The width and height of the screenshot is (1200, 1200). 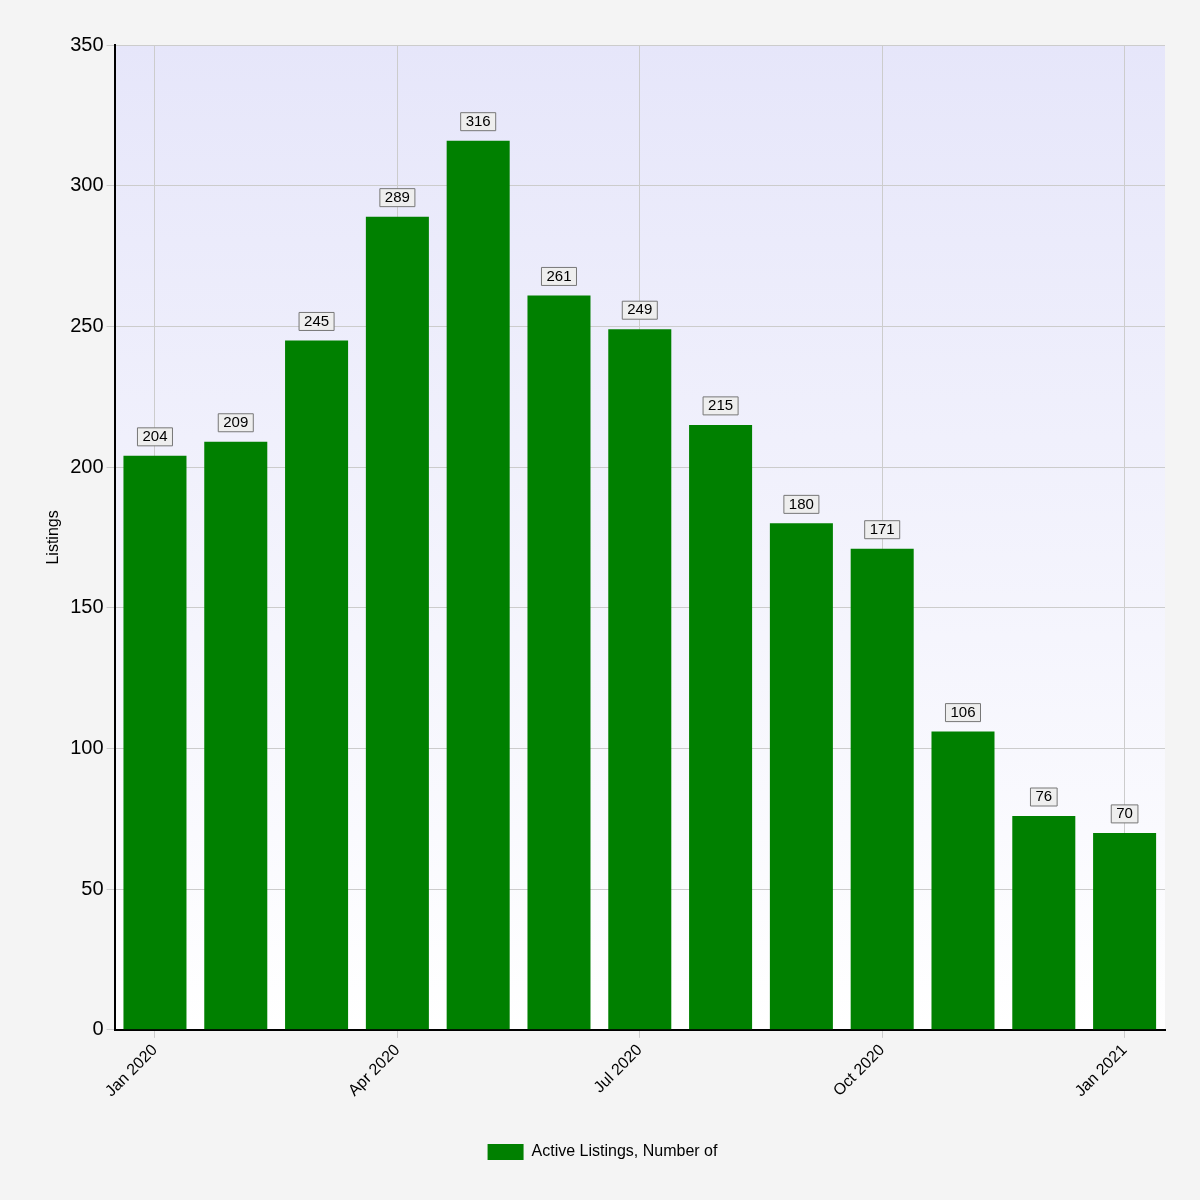 What do you see at coordinates (478, 120) in the screenshot?
I see `data-label: 316` at bounding box center [478, 120].